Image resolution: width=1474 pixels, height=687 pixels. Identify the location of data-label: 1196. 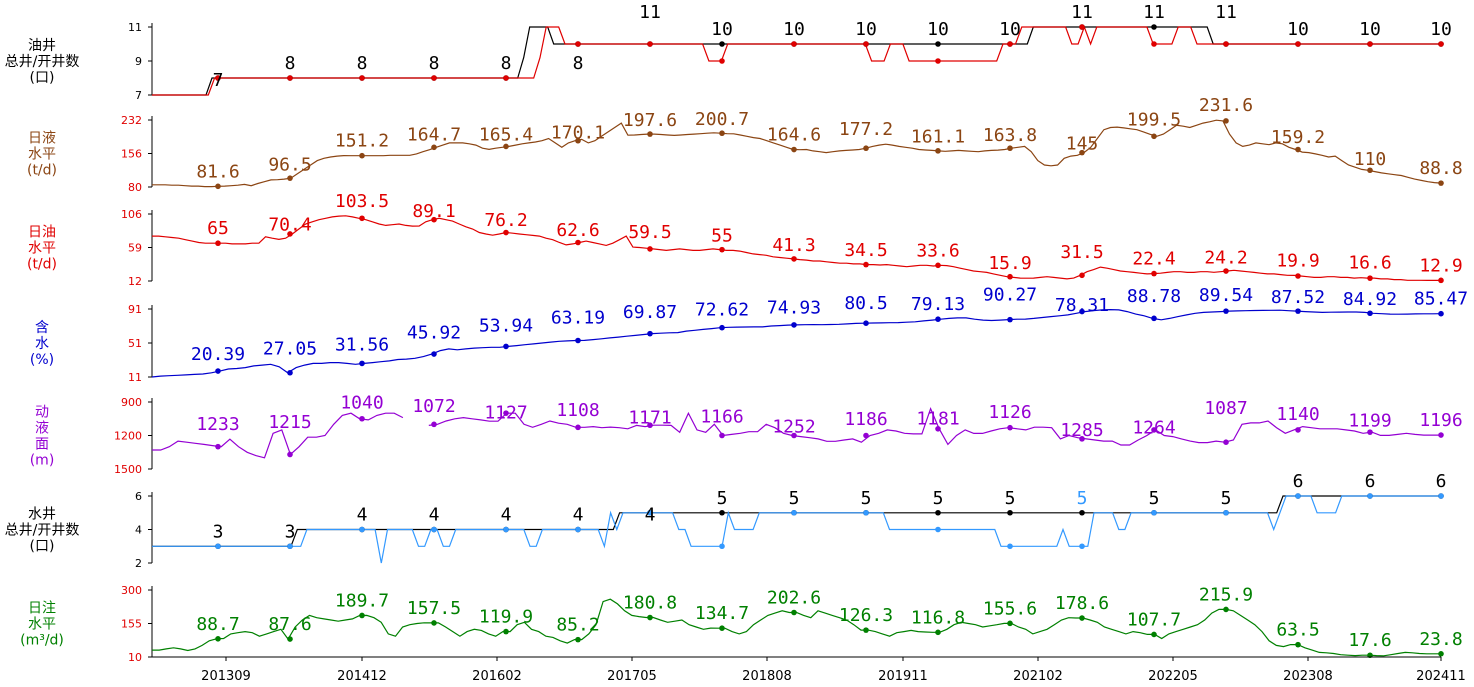
(1440, 420).